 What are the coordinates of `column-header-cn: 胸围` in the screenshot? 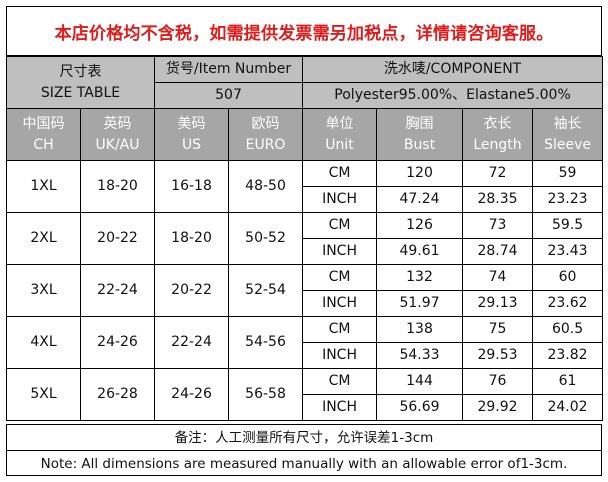 It's located at (419, 123).